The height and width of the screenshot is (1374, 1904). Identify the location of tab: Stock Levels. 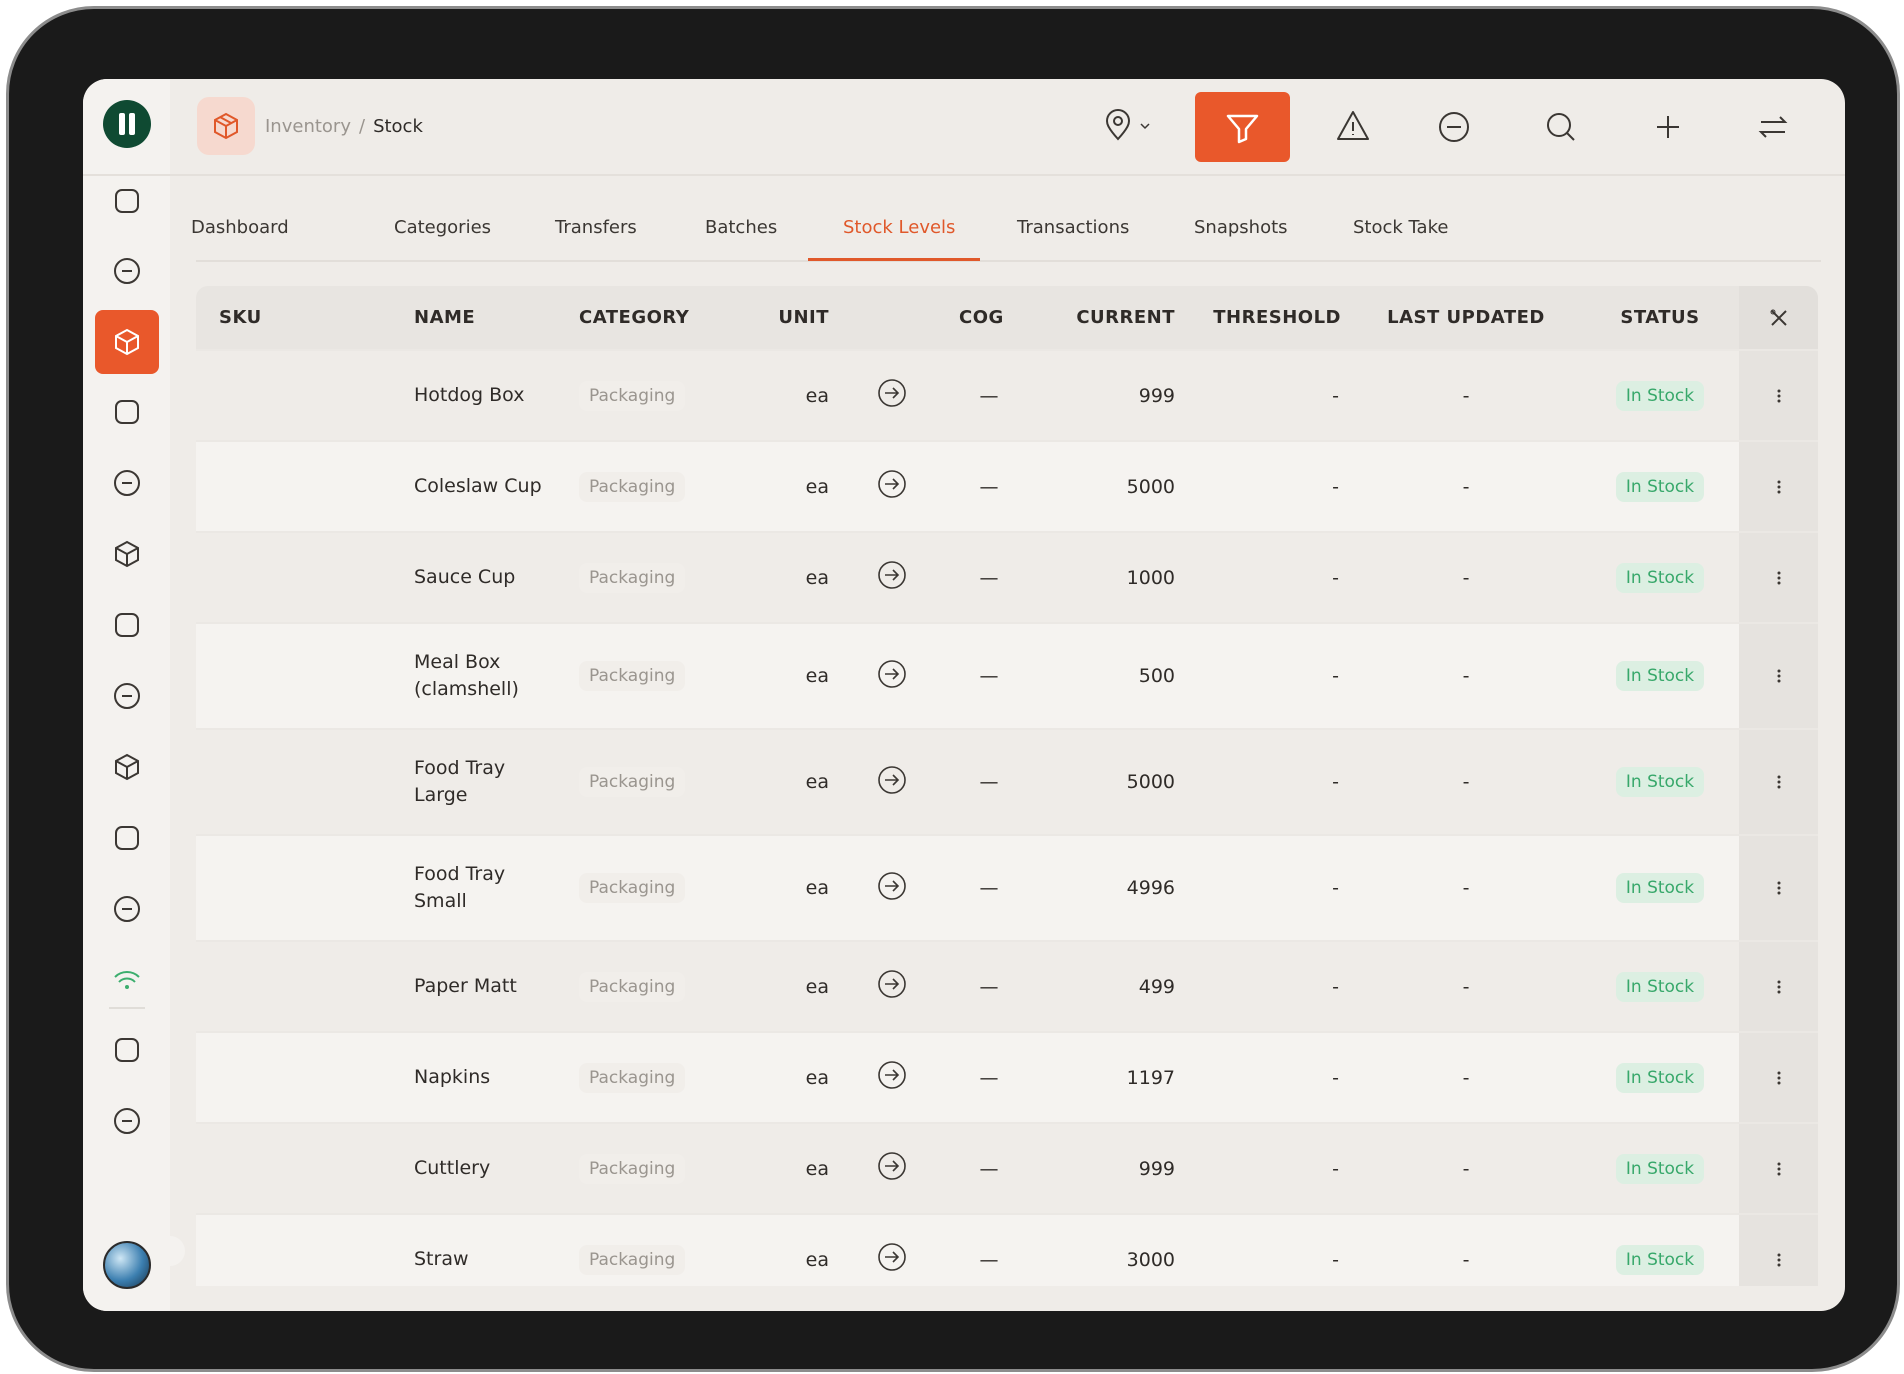
(899, 227).